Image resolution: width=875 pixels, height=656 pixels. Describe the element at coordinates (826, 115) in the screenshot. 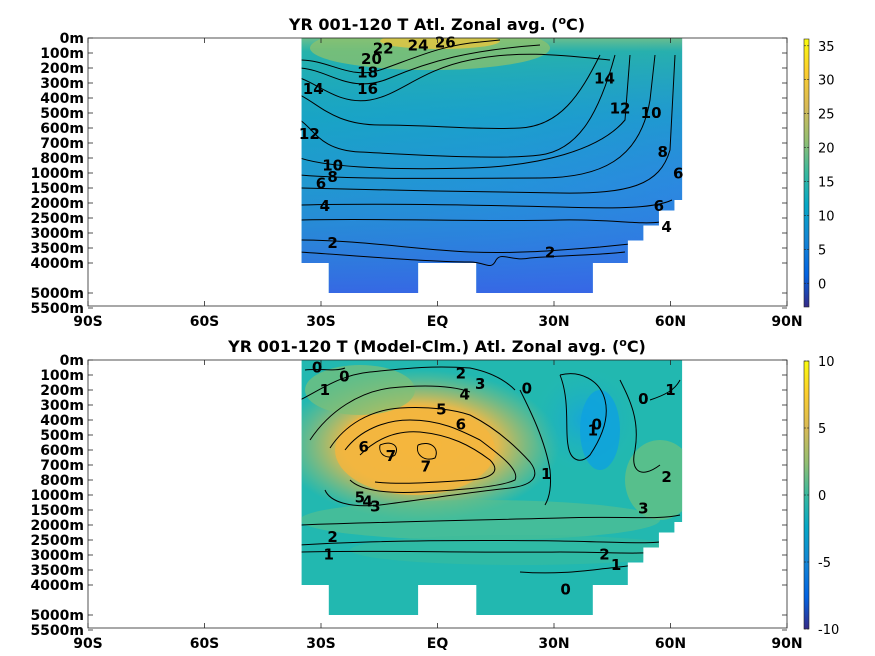

I see `colorbar-tick-label: 25` at that location.